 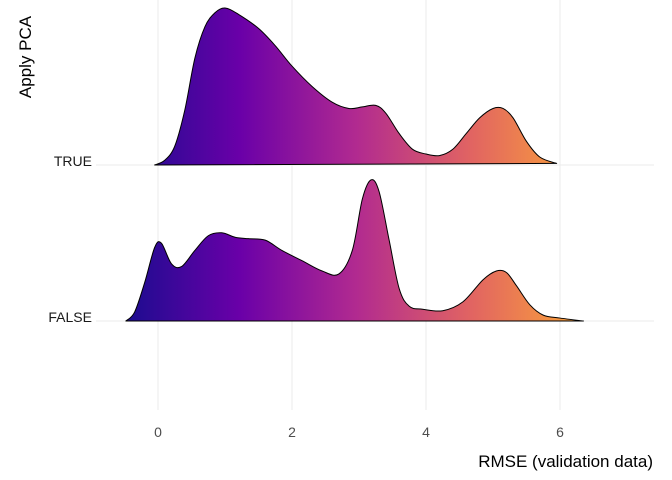 What do you see at coordinates (292, 432) in the screenshot?
I see `x-tick-label: 2` at bounding box center [292, 432].